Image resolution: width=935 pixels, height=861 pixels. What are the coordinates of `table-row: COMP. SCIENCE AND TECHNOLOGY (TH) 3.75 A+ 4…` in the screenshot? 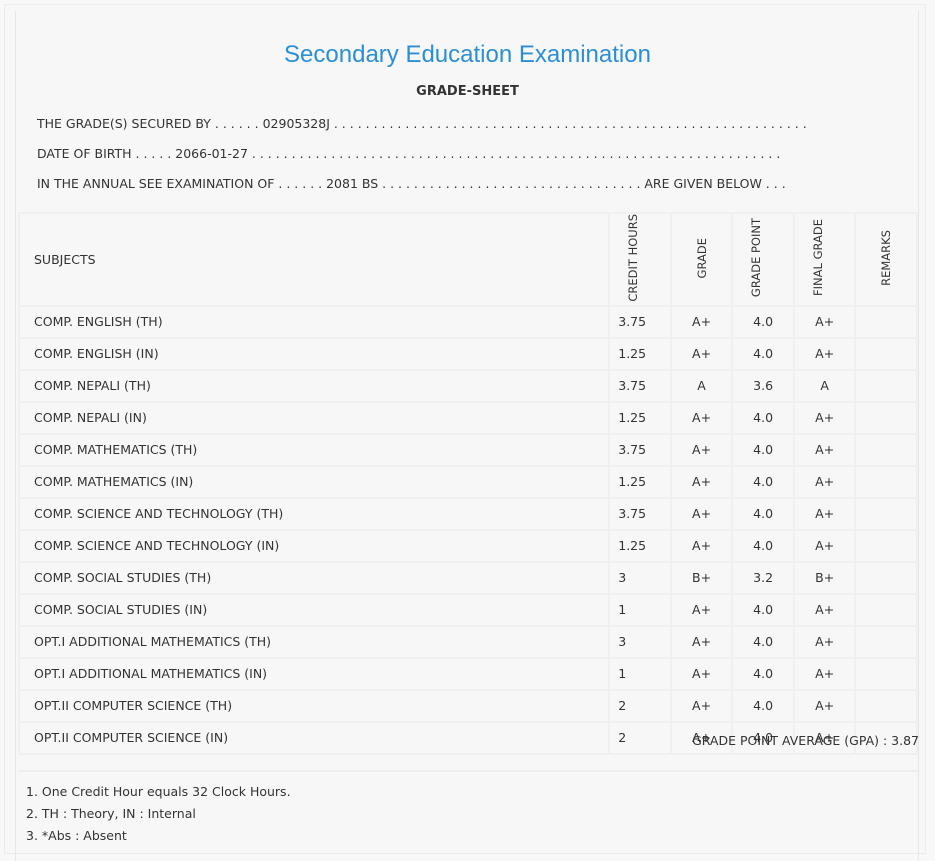 It's located at (467, 513).